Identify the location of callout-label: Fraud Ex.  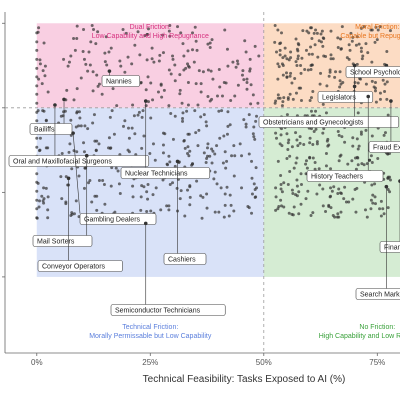
(386, 148).